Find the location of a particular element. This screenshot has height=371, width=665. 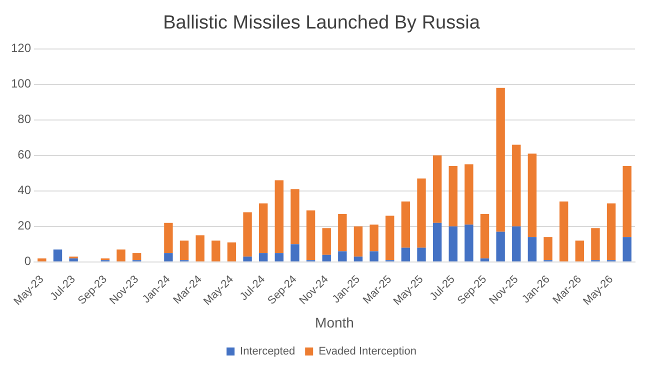

y-tick-label: 40 is located at coordinates (25, 190).